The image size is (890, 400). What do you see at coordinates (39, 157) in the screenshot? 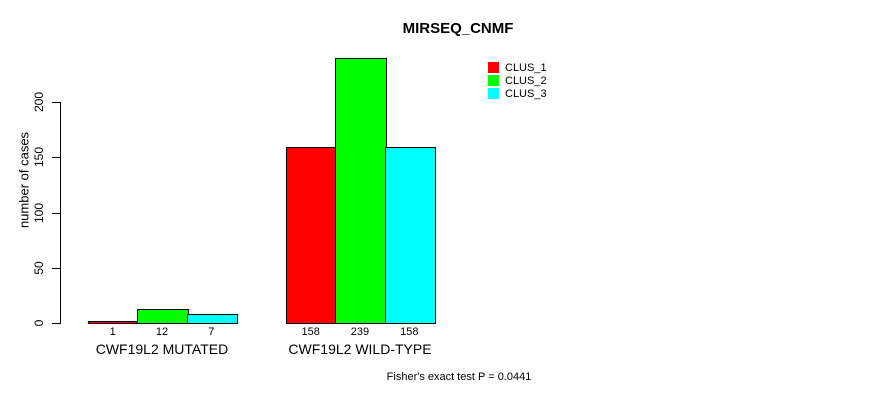
I see `y-axis-tick-label: 150` at bounding box center [39, 157].